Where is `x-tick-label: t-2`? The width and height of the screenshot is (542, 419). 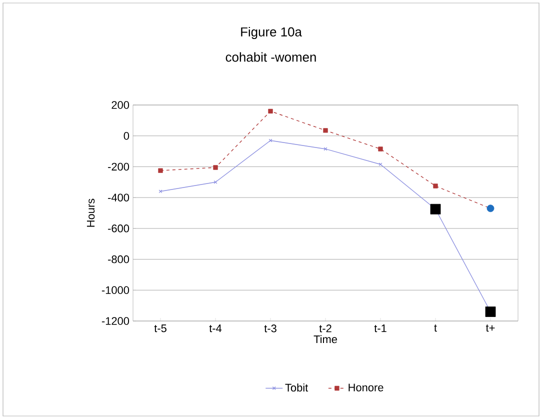
x-tick-label: t-2 is located at coordinates (325, 328).